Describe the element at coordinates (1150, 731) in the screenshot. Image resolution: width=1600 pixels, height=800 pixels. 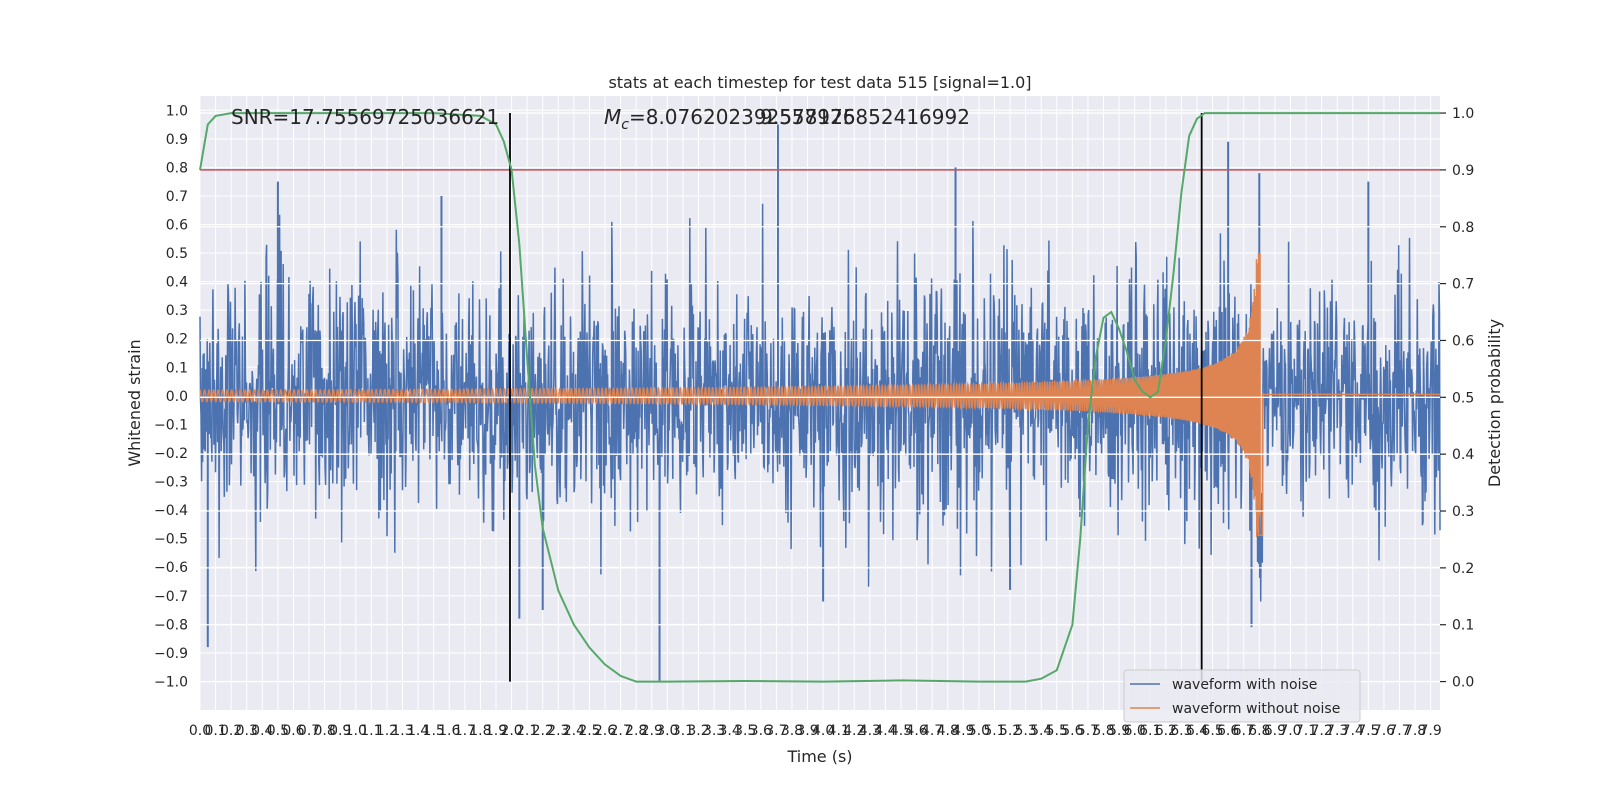
I see `x-tick-label: 6.1` at that location.